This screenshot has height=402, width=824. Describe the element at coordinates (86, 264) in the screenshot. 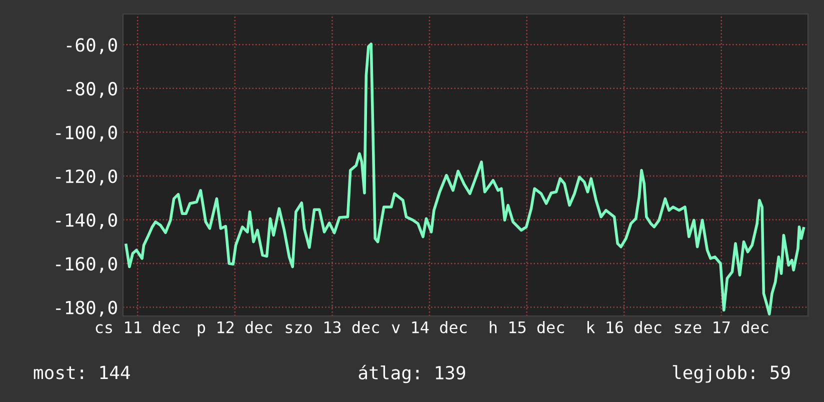

I see `y-tick-label: -160,0` at that location.